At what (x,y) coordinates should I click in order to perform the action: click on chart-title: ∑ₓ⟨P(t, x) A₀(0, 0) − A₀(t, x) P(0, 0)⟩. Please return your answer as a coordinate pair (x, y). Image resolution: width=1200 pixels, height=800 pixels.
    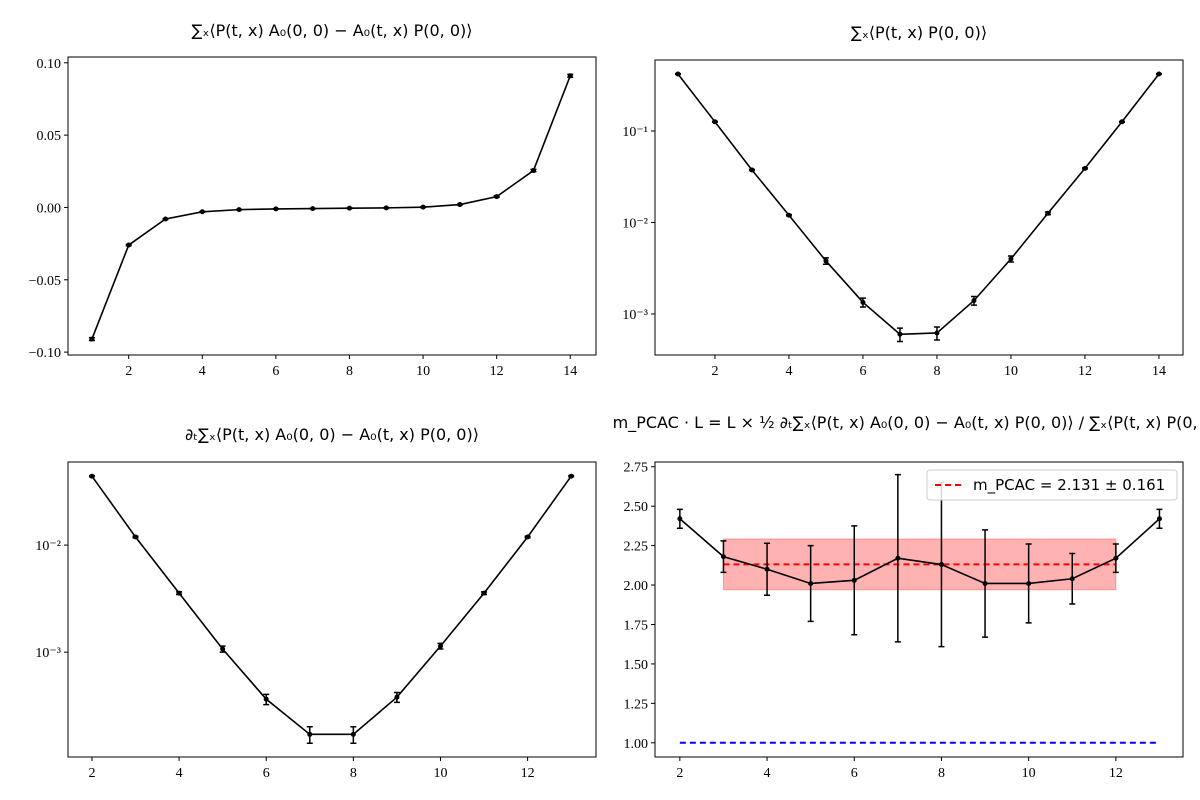
    Looking at the image, I should click on (332, 30).